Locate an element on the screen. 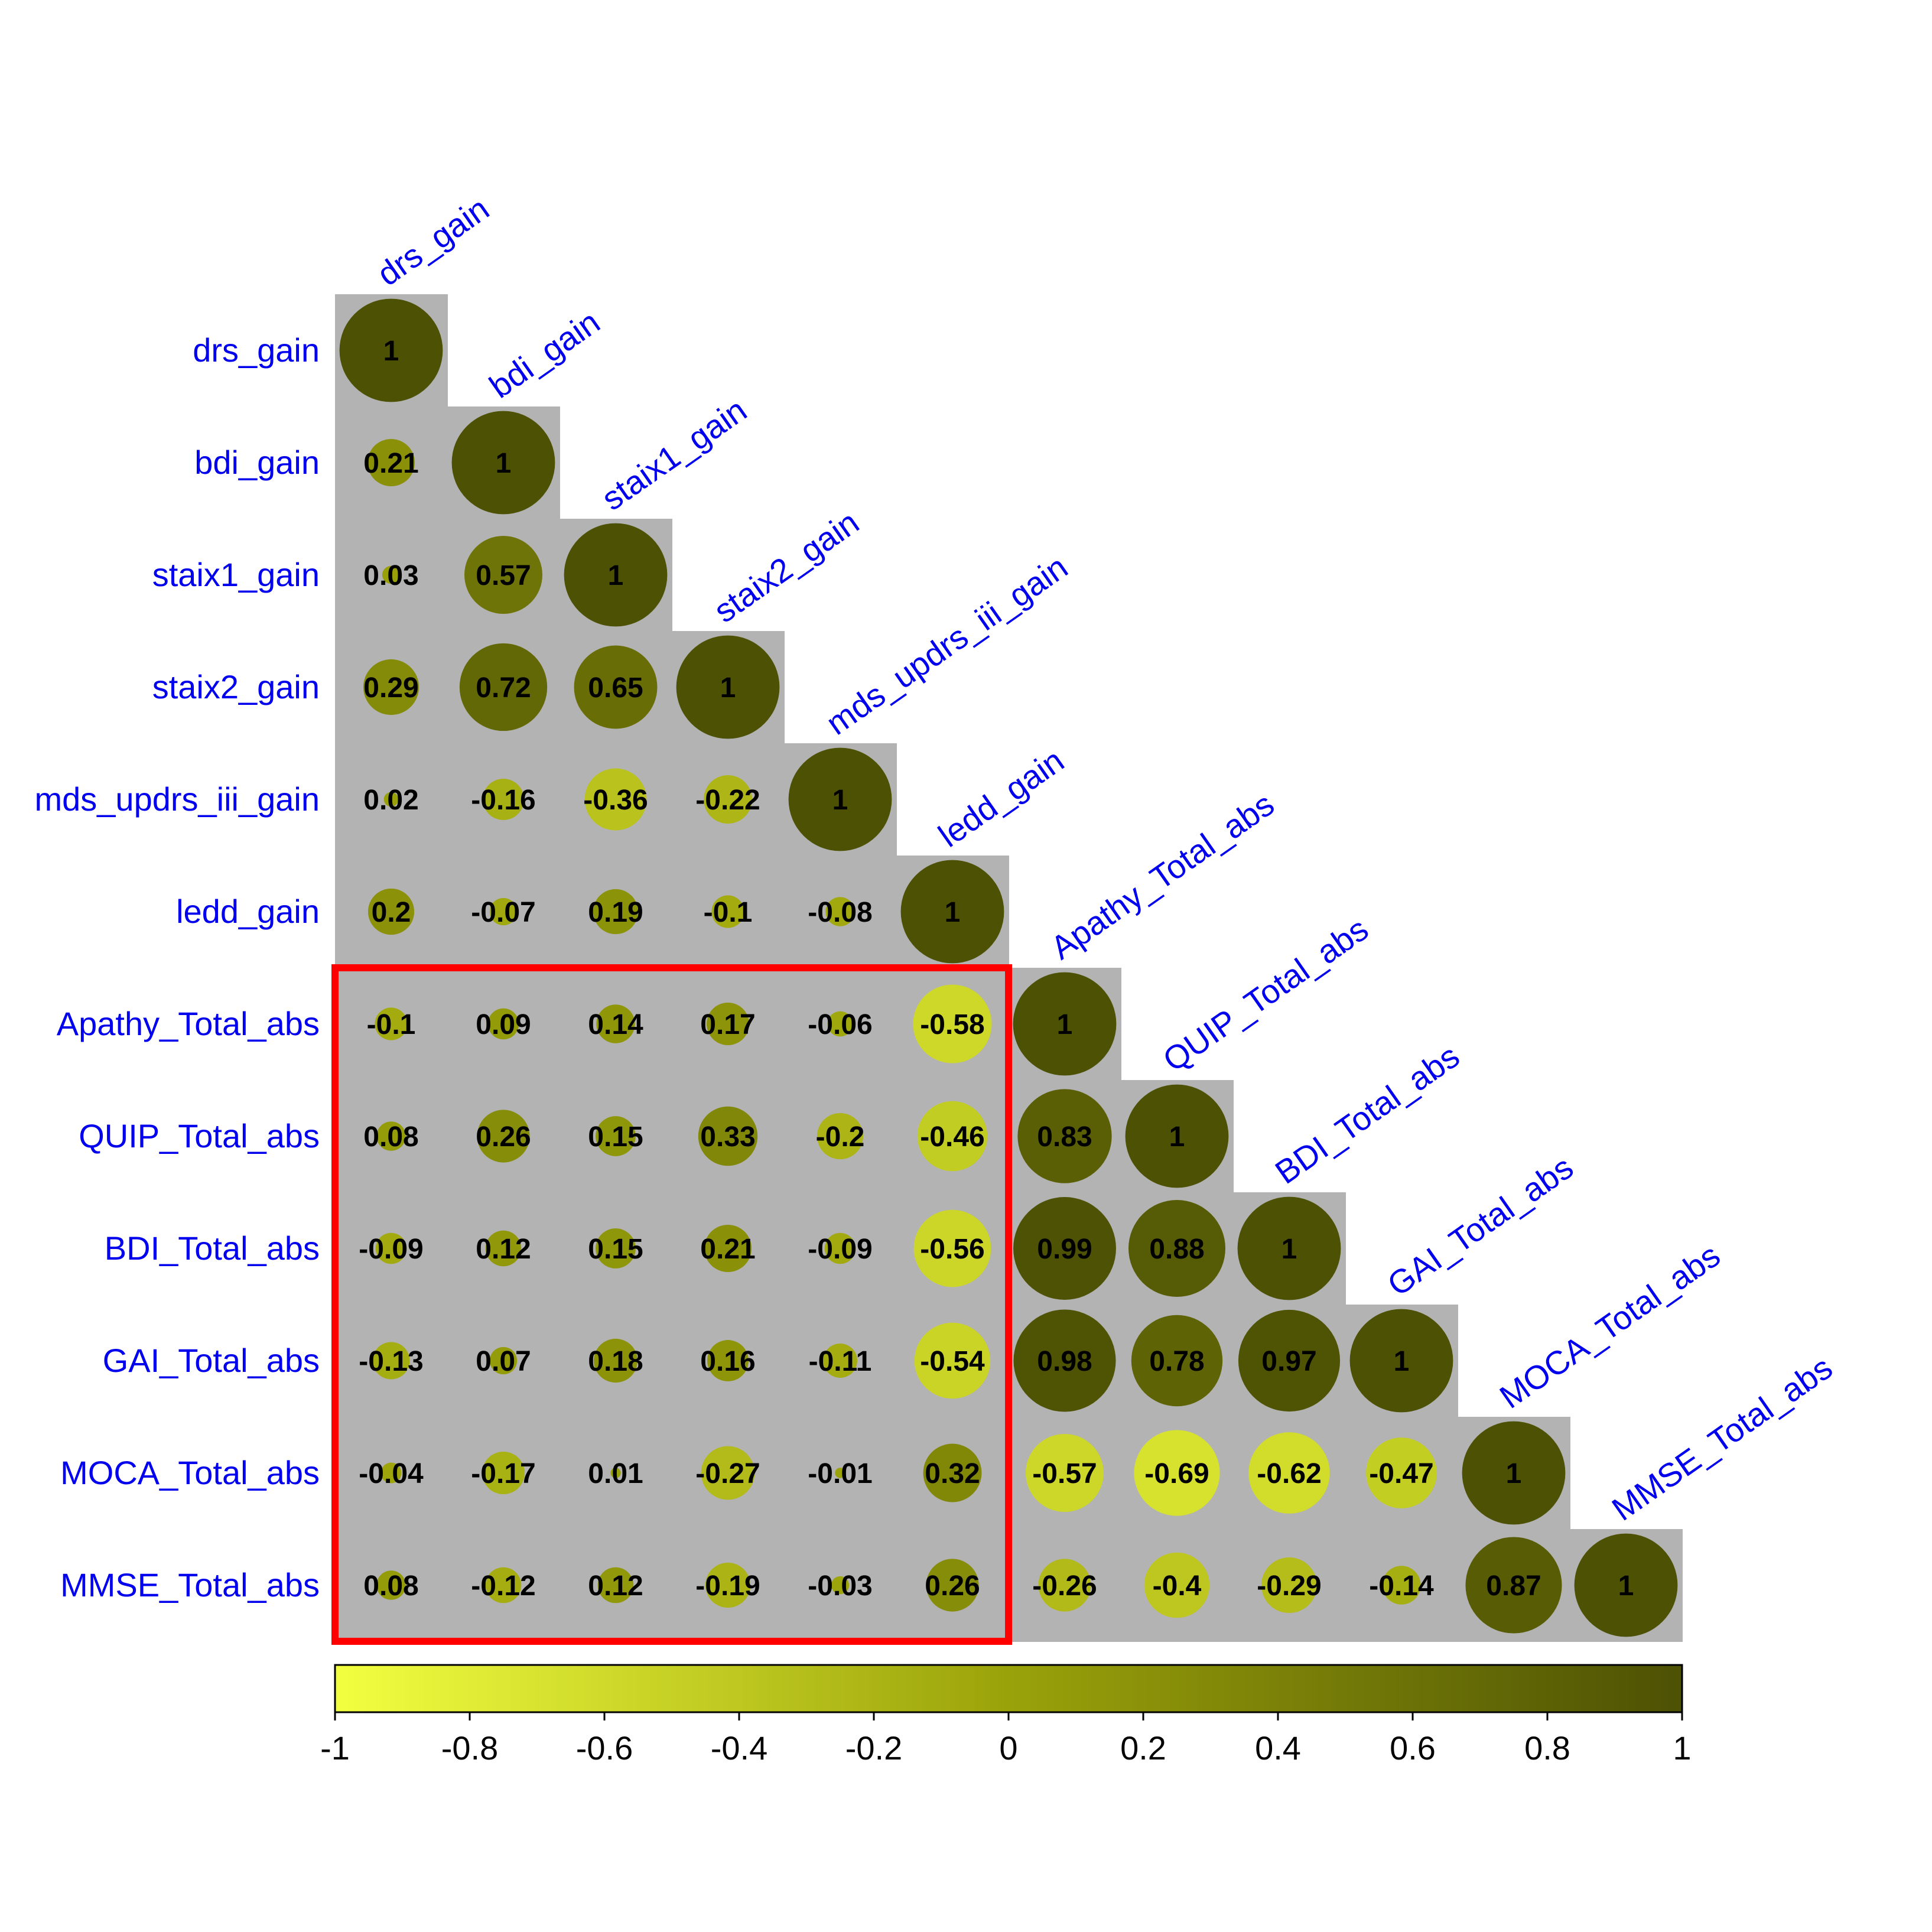 This screenshot has height=1932, width=1932. cell-value-gai-total-abs-quip-total-abs: 0.78 is located at coordinates (1176, 1361).